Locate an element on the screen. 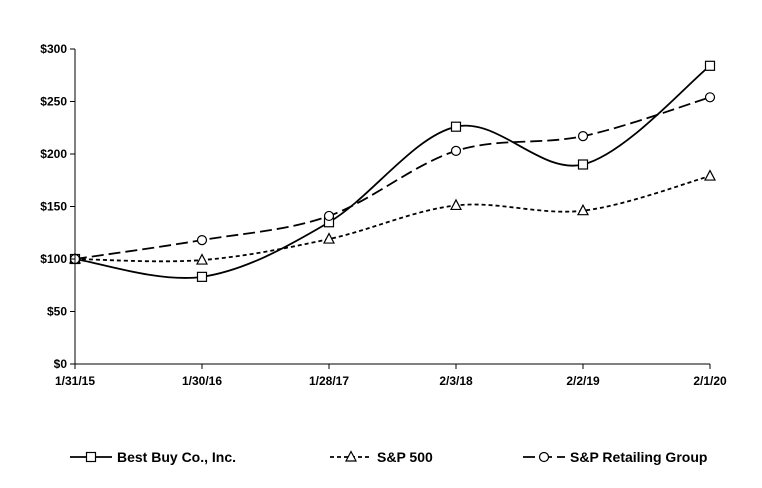  legend-triangle-marker is located at coordinates (351, 456).